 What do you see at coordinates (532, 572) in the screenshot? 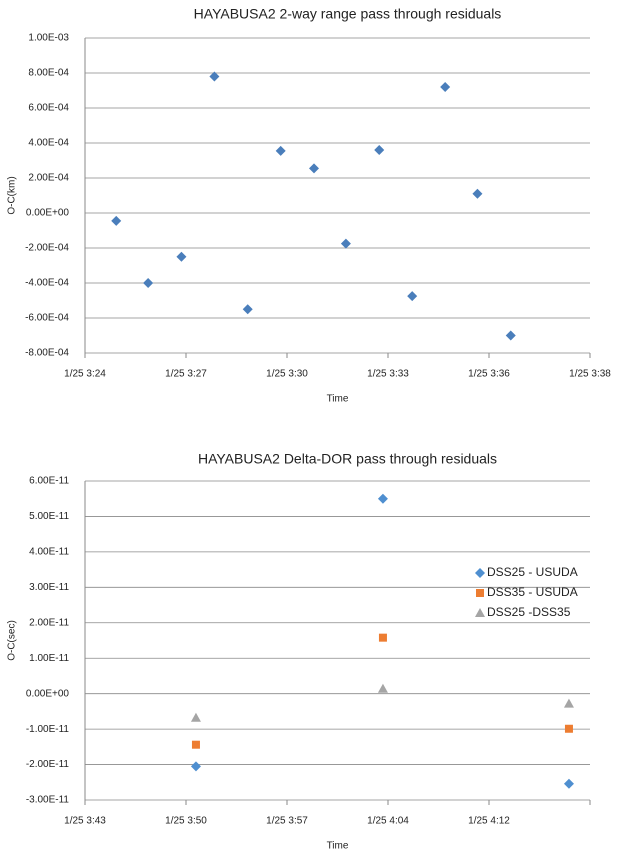
I see `legend-label: DSS25 - USUDA` at bounding box center [532, 572].